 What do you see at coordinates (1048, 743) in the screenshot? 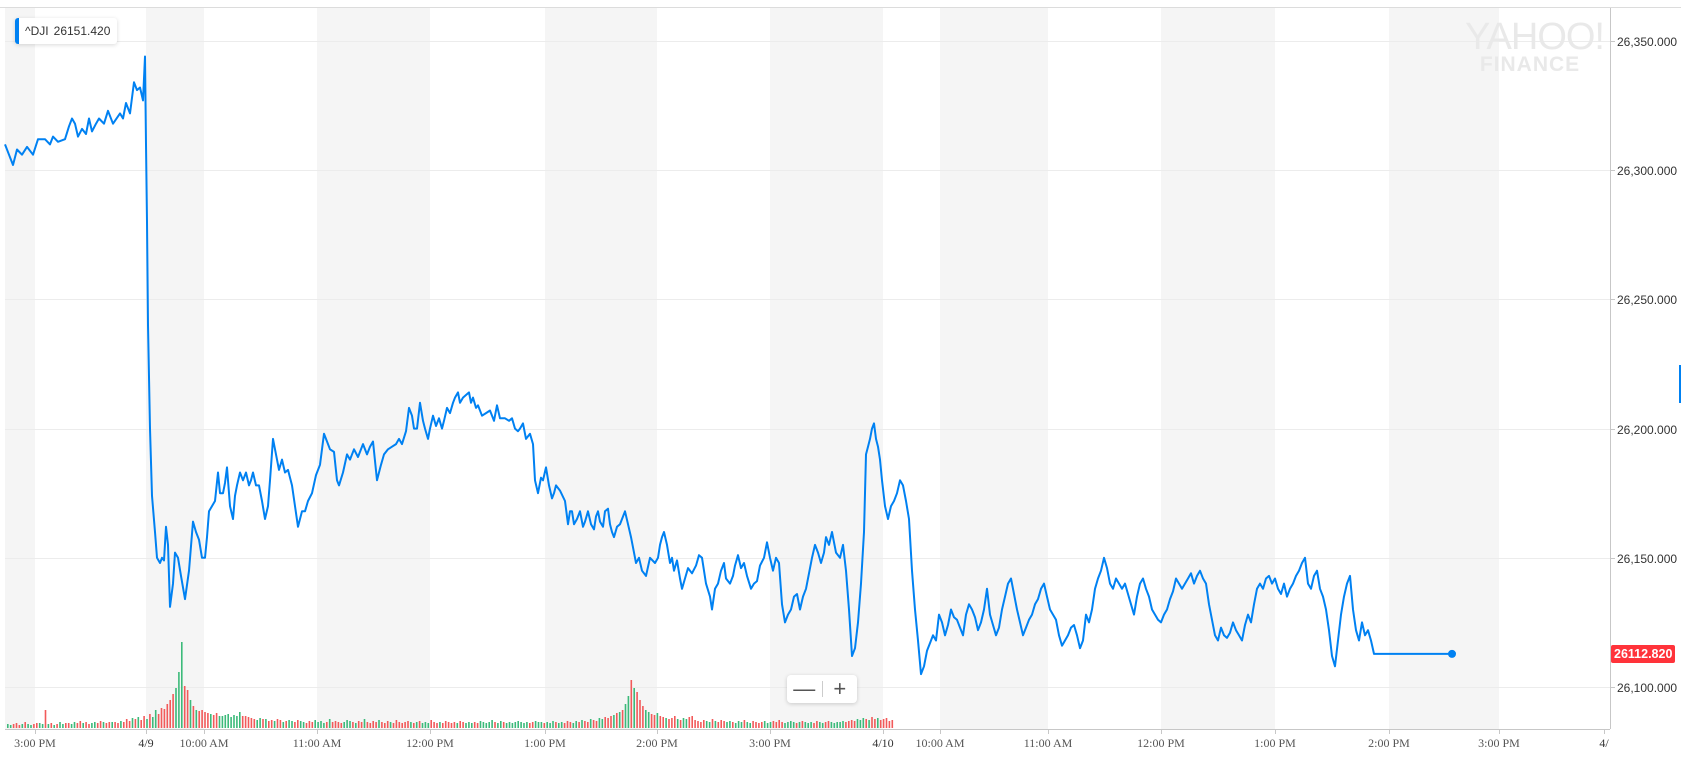
I see `x-axis-label: 11:00 AM` at bounding box center [1048, 743].